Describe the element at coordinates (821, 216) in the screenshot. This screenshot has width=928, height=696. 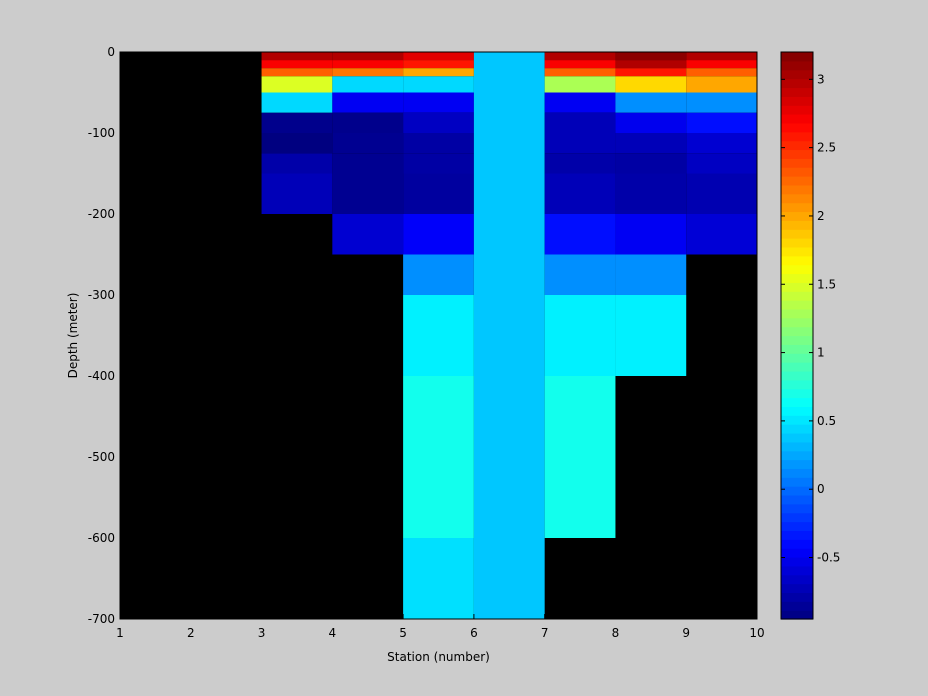
I see `colorbar-tick-label: 2` at that location.